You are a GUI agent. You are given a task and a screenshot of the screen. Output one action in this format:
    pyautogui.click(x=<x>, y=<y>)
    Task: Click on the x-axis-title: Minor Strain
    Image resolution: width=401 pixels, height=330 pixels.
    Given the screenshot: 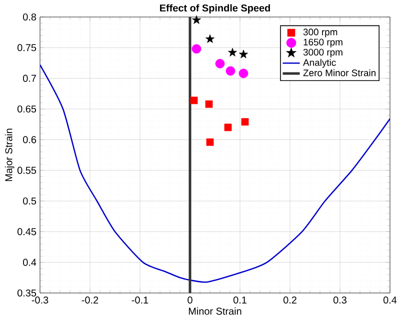 What is the action you would take?
    pyautogui.click(x=215, y=311)
    